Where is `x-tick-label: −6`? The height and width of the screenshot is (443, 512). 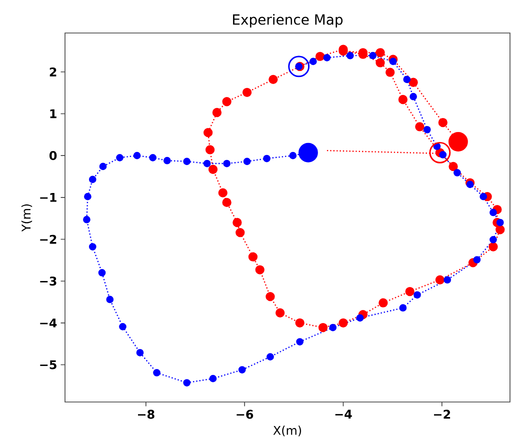
x-tick-label: −6 is located at coordinates (245, 414).